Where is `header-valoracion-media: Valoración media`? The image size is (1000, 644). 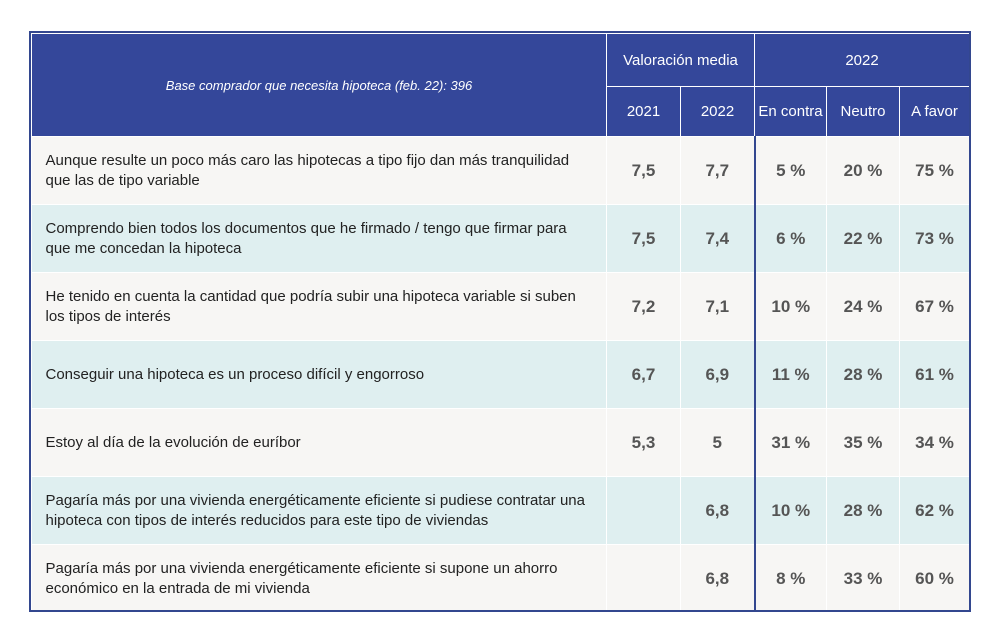
header-valoracion-media: Valoración media is located at coordinates (680, 60).